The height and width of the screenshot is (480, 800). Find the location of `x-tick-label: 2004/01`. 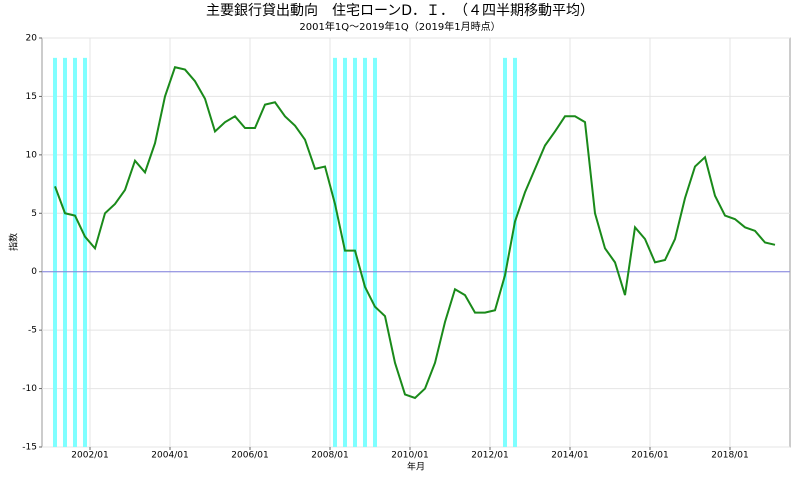

x-tick-label: 2004/01 is located at coordinates (169, 456).